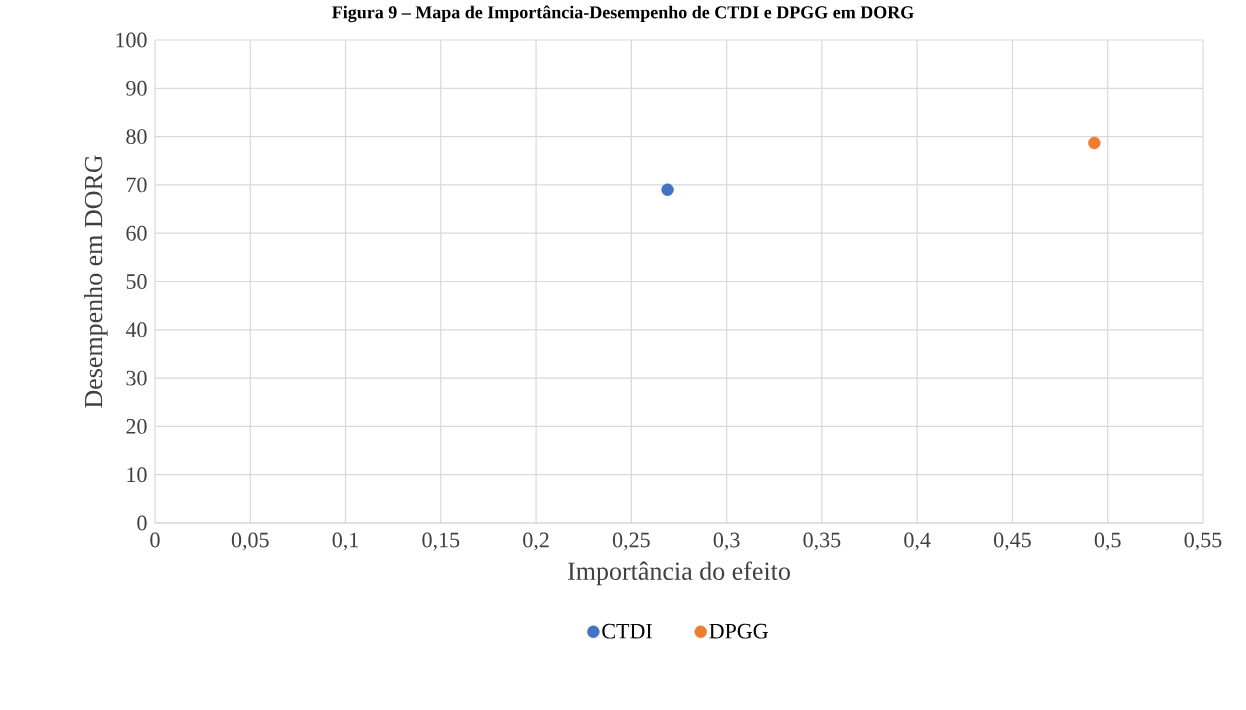 The width and height of the screenshot is (1246, 710). I want to click on y-tick-label: 20, so click(136, 426).